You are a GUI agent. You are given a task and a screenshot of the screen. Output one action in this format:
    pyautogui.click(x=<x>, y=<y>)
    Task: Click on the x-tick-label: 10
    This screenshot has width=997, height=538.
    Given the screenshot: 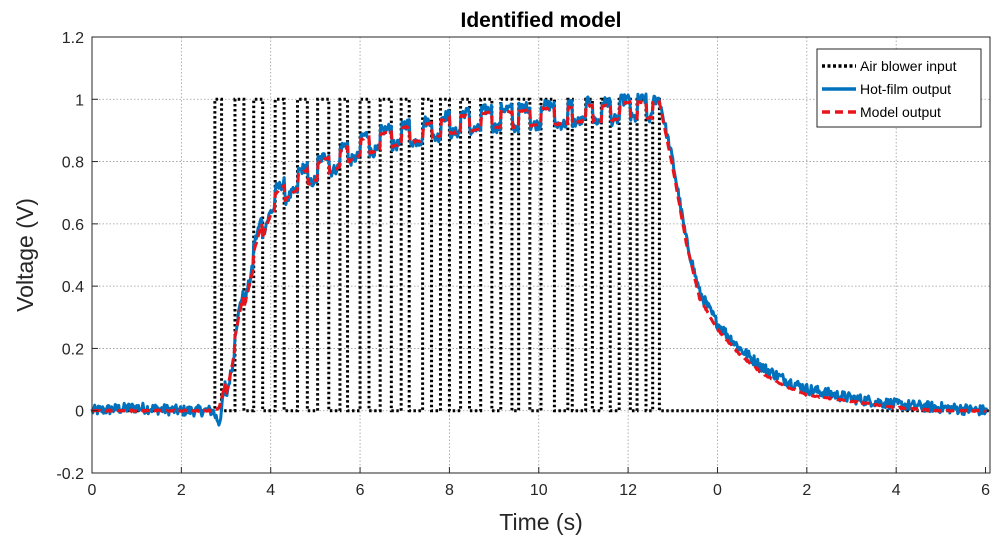 What is the action you would take?
    pyautogui.click(x=539, y=490)
    